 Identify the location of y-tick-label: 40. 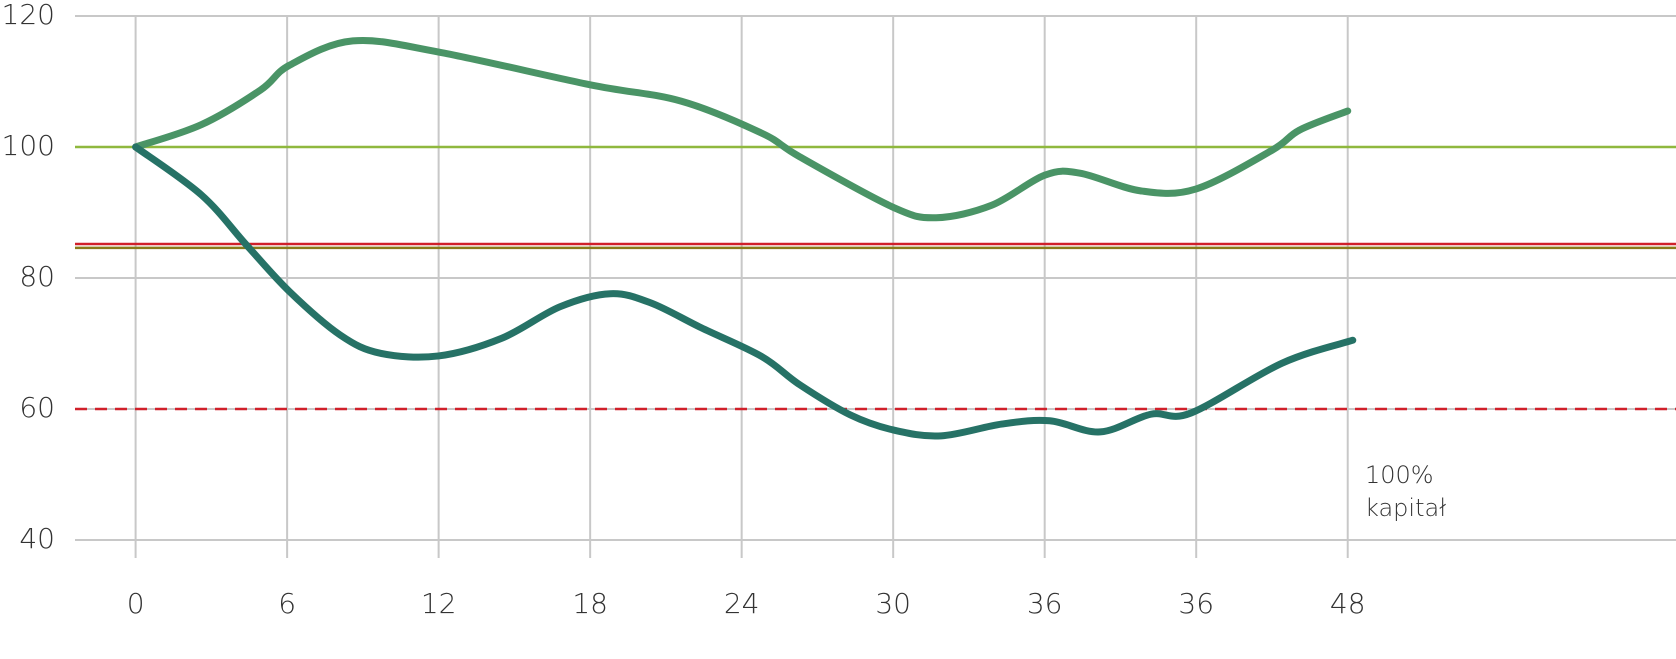
(37, 538).